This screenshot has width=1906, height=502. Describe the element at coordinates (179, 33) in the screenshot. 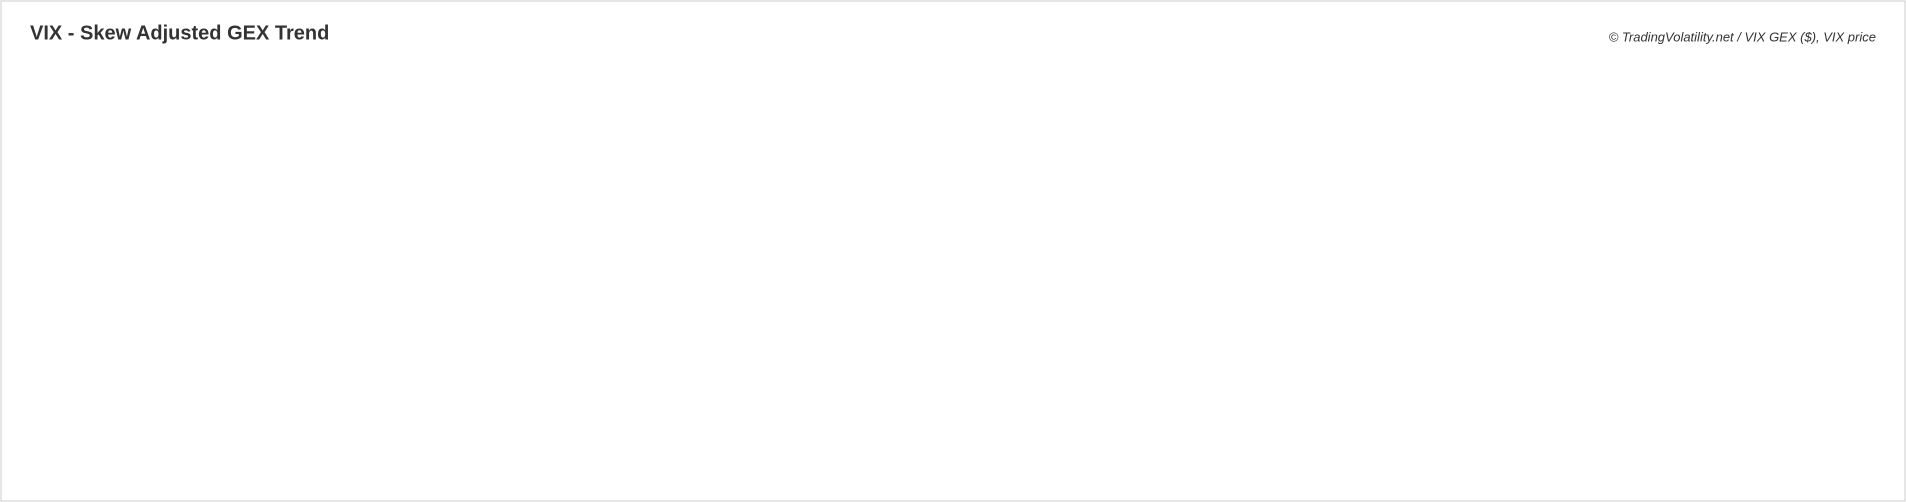

I see `chart-title: VIX - Skew Adjusted GEX Trend` at that location.